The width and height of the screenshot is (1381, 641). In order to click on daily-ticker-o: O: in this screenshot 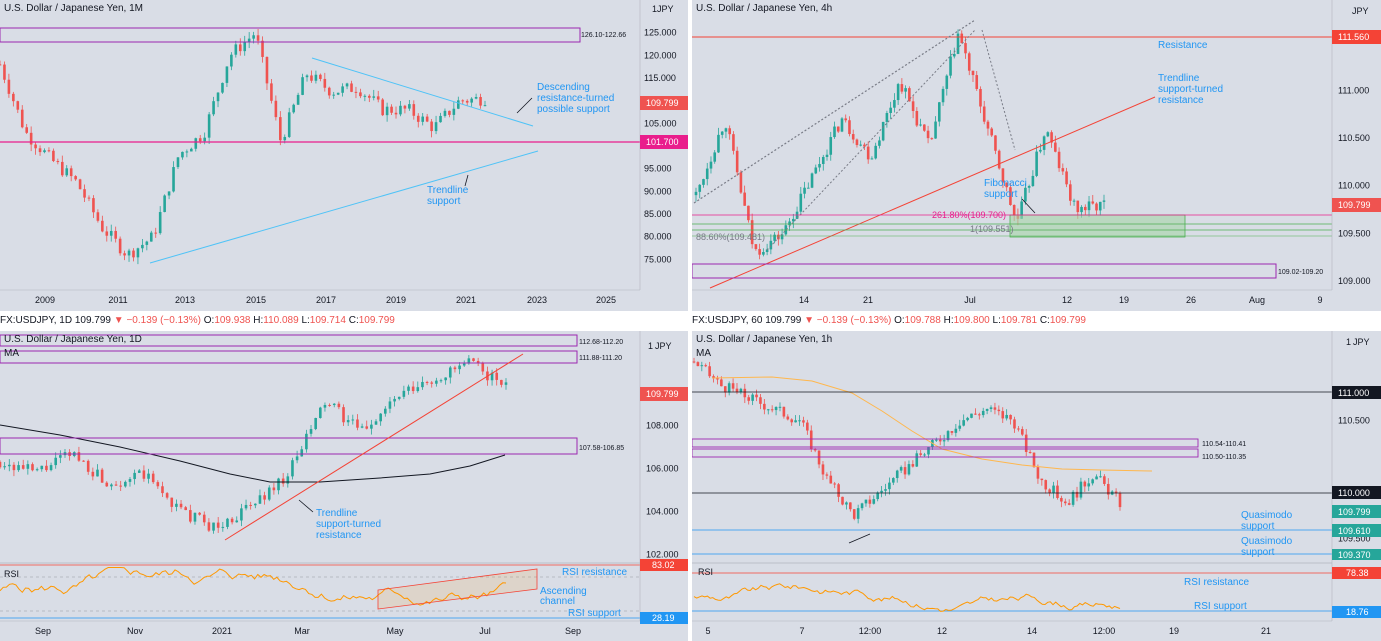, I will do `click(209, 320)`.